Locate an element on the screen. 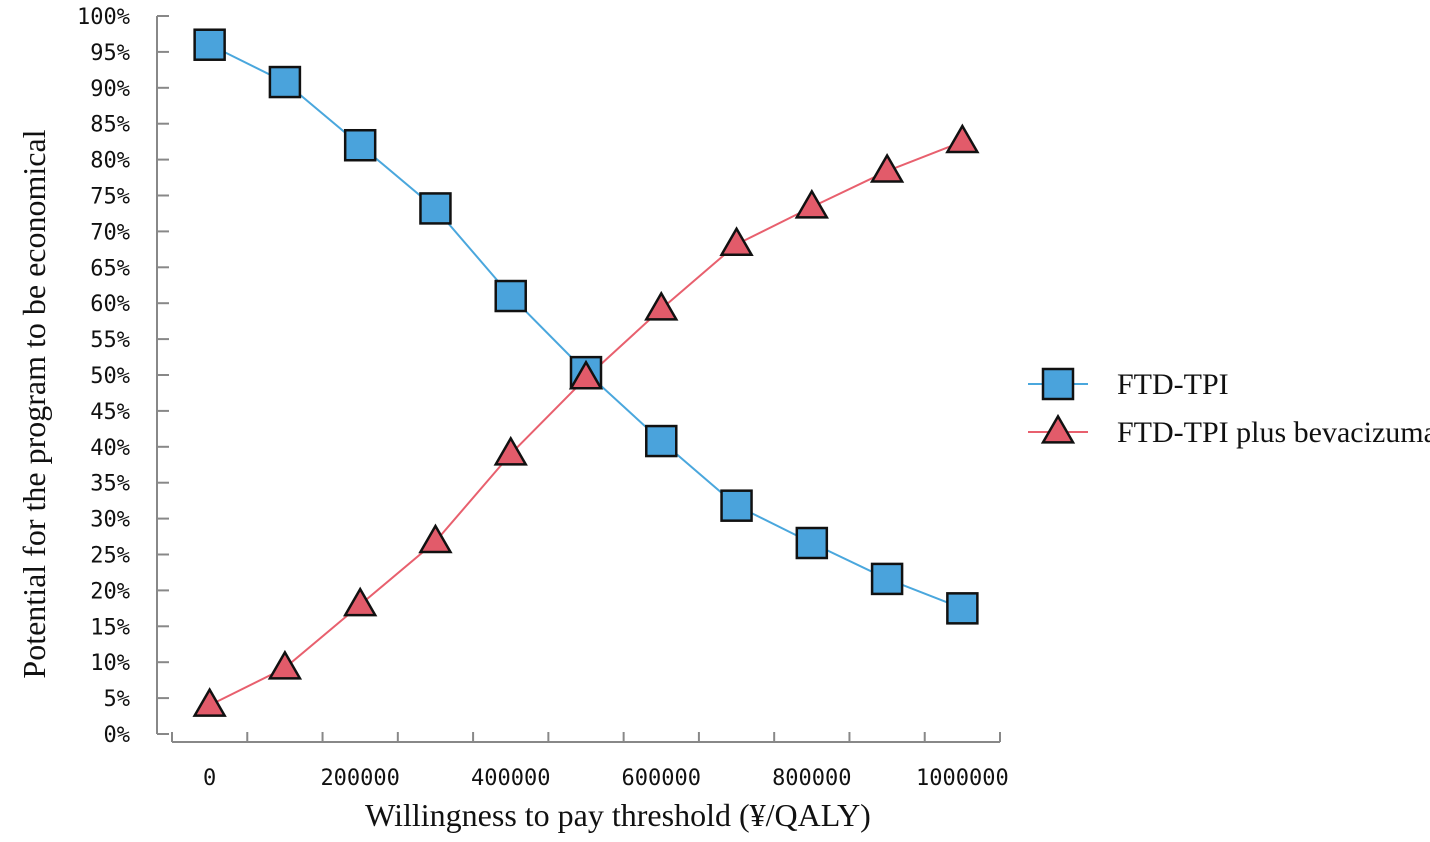 The image size is (1430, 842). legend-label-1: FTD-TPI is located at coordinates (1173, 384).